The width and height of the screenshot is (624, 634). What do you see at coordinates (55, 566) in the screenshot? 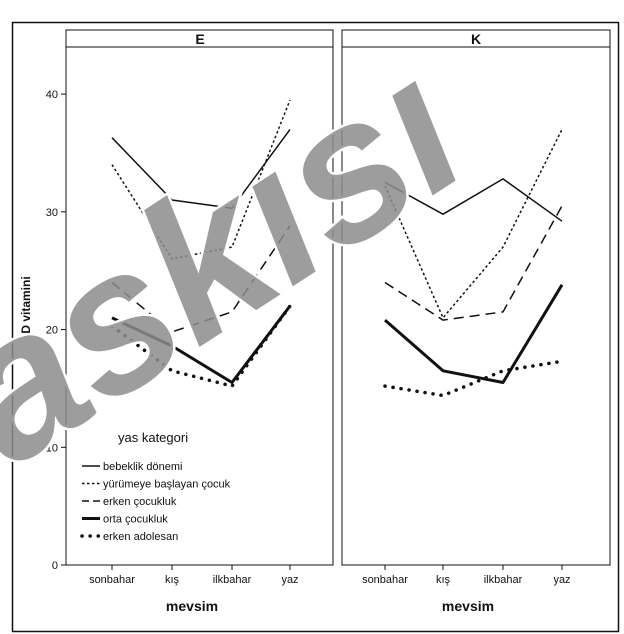
I see `y-tick-label: 0` at bounding box center [55, 566].